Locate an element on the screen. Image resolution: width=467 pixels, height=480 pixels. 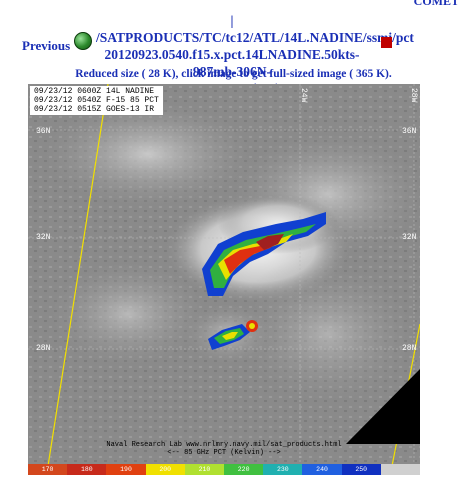
lat-label-left: 32N is located at coordinates (43, 237).